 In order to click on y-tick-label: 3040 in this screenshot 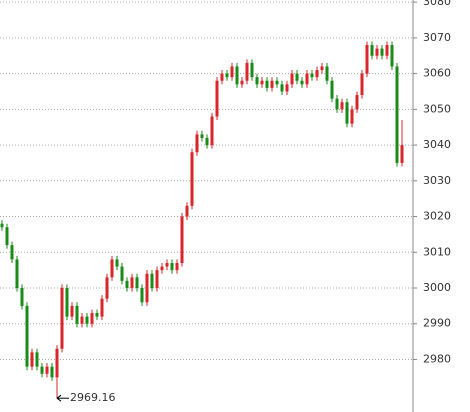, I will do `click(437, 144)`.